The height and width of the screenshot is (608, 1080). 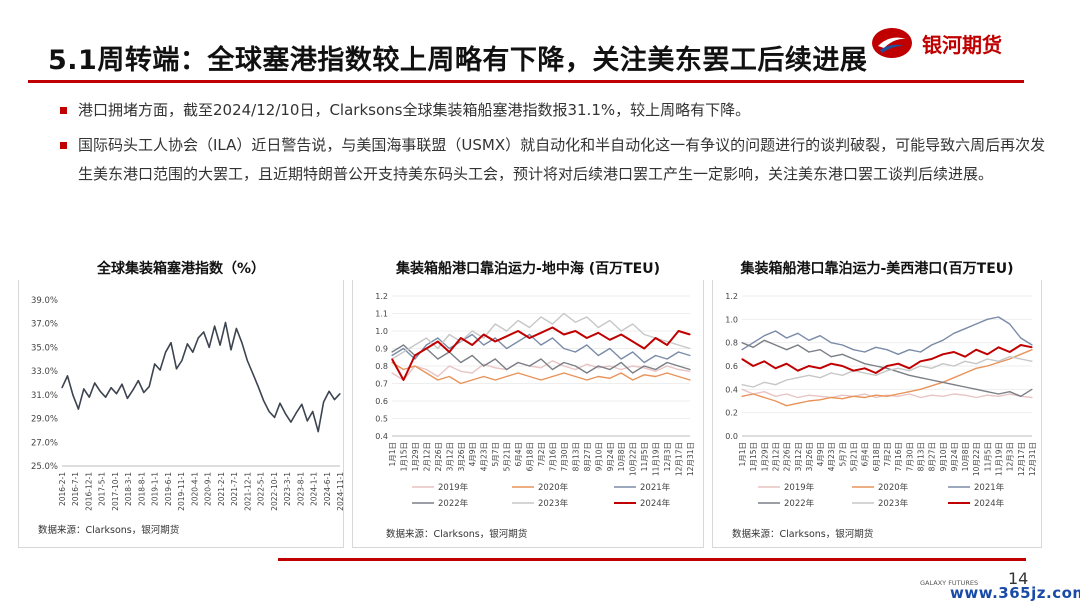 I want to click on x-tick-label: 2018-8-1, so click(x=141, y=489).